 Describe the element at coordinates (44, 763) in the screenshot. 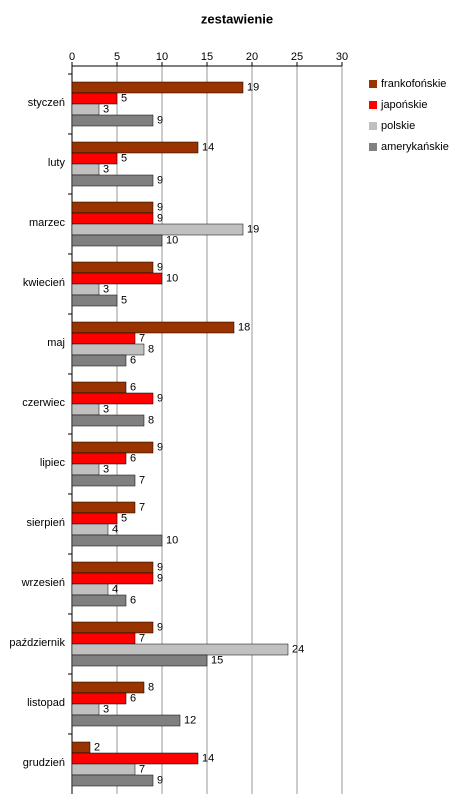

I see `y-tick-label: grudzień` at that location.